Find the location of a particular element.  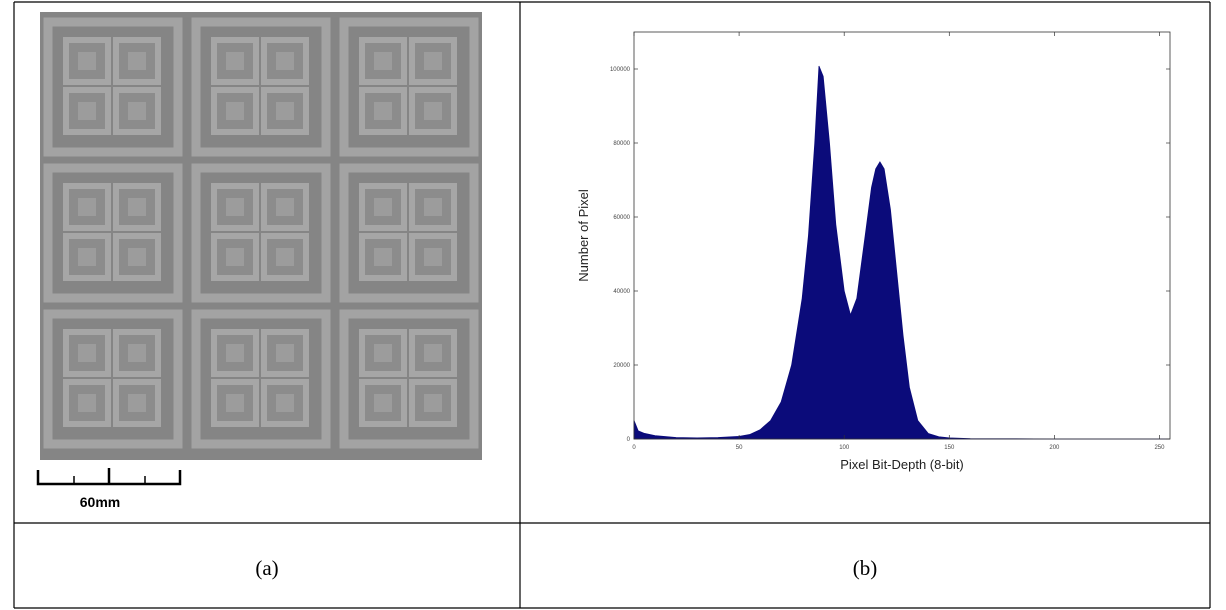

y-tick-label: 40000 is located at coordinates (621, 292).